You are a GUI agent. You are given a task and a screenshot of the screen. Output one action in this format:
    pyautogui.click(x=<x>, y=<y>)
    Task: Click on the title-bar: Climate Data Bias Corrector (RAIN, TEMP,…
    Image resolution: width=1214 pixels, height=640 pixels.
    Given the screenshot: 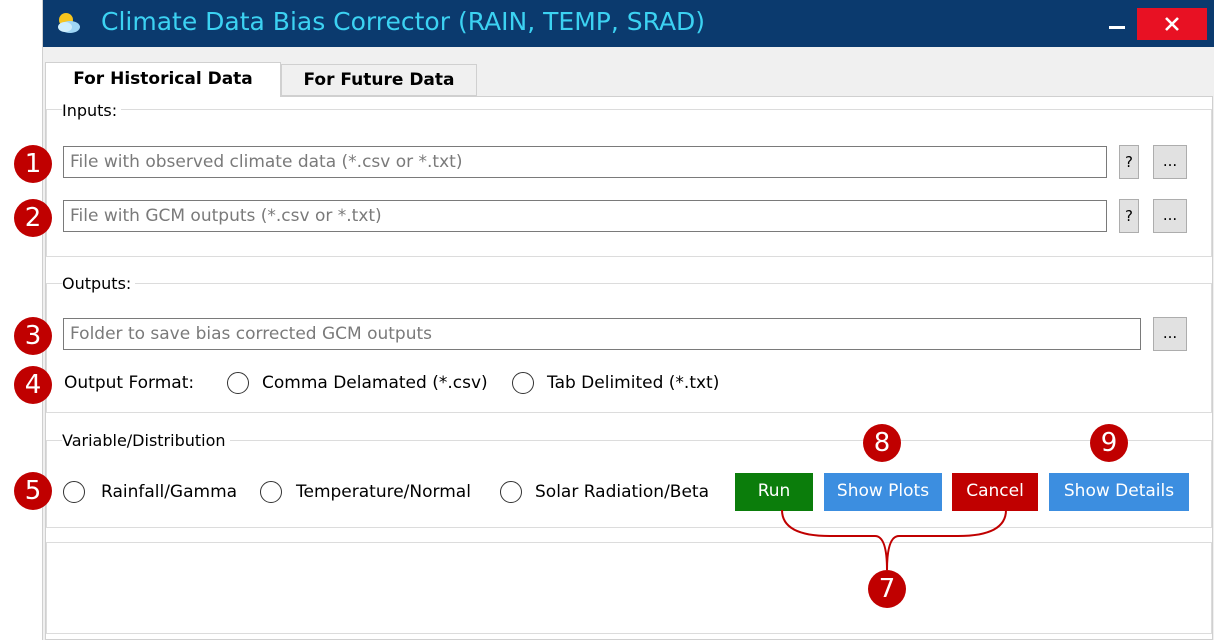 What is the action you would take?
    pyautogui.click(x=628, y=23)
    